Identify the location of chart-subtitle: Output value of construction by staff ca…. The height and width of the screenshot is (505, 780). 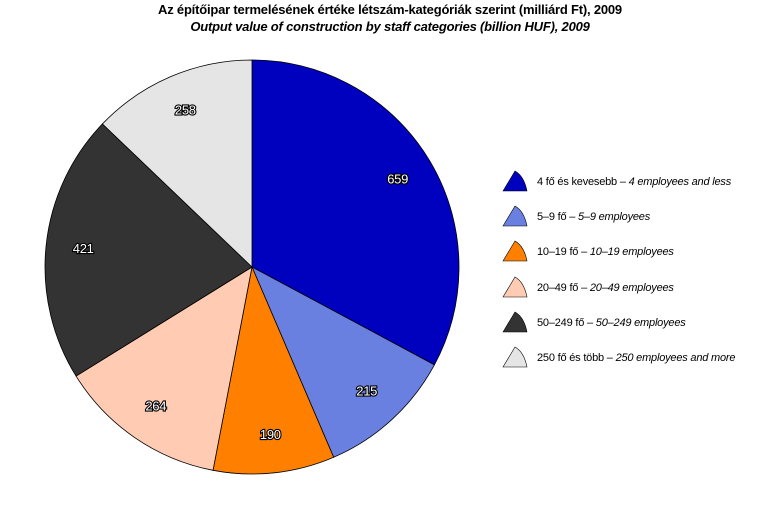
(390, 26).